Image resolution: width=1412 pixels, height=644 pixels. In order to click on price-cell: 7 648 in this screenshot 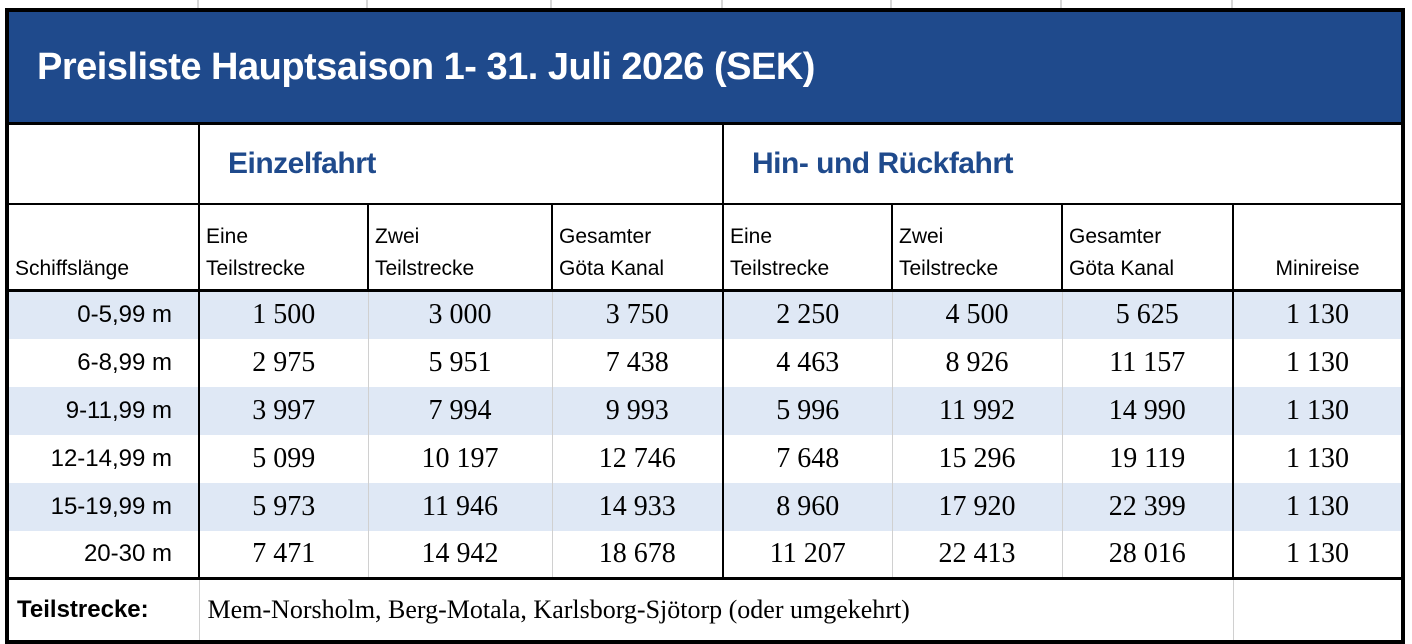, I will do `click(807, 458)`.